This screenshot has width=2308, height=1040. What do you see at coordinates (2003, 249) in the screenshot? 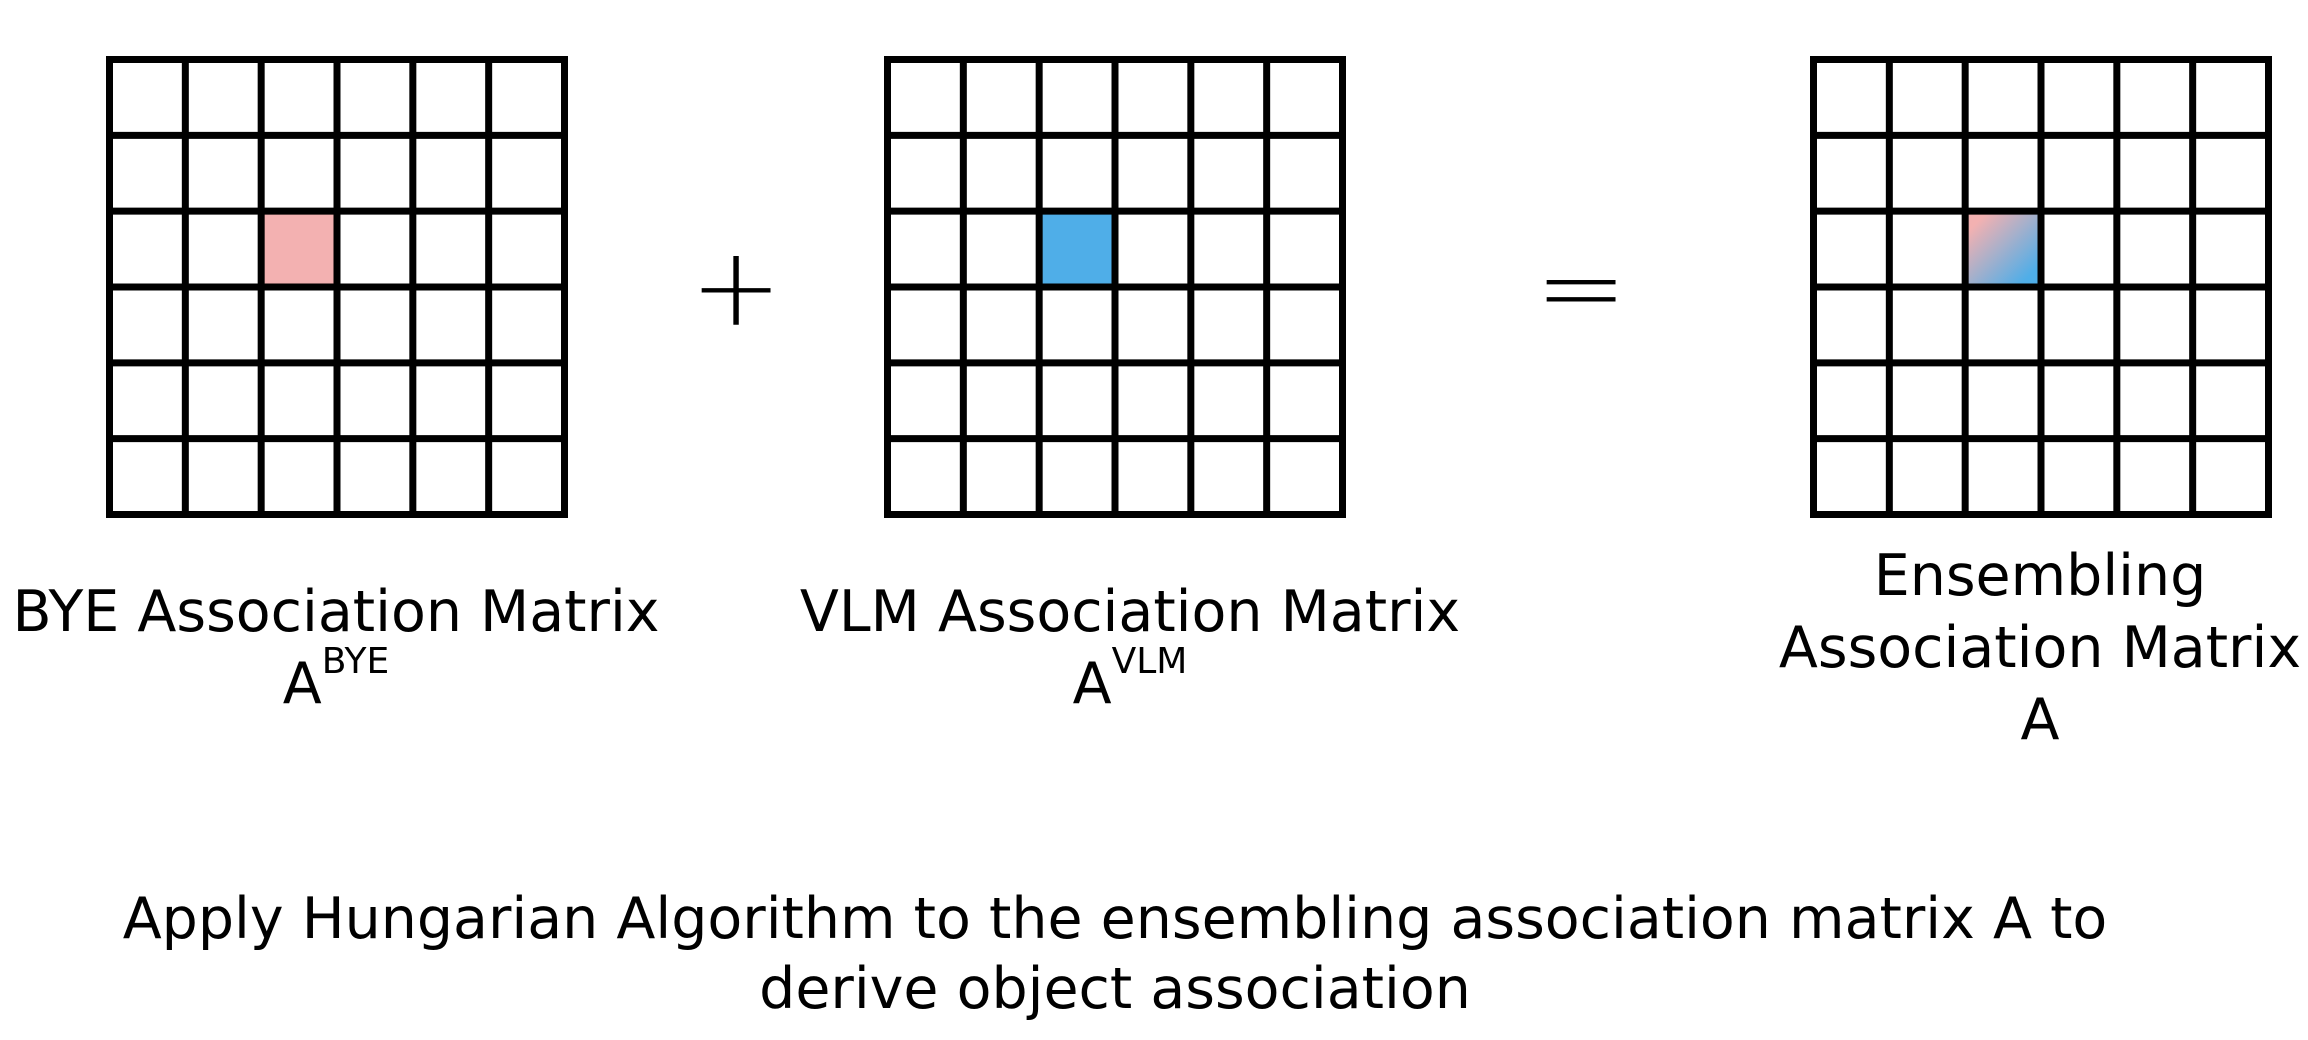
I see `ens-highlighted-cell` at bounding box center [2003, 249].